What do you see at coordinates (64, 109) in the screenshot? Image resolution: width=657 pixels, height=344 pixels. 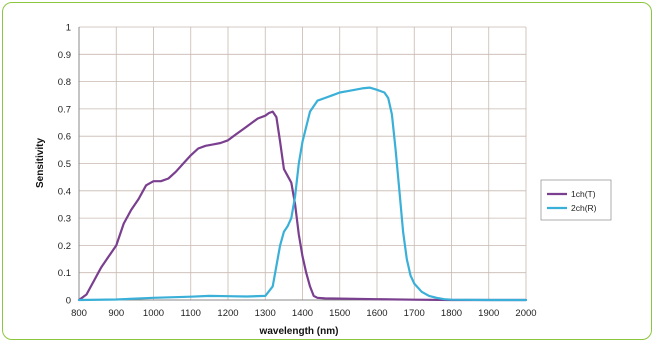 I see `y-tick-label: 0.7` at bounding box center [64, 109].